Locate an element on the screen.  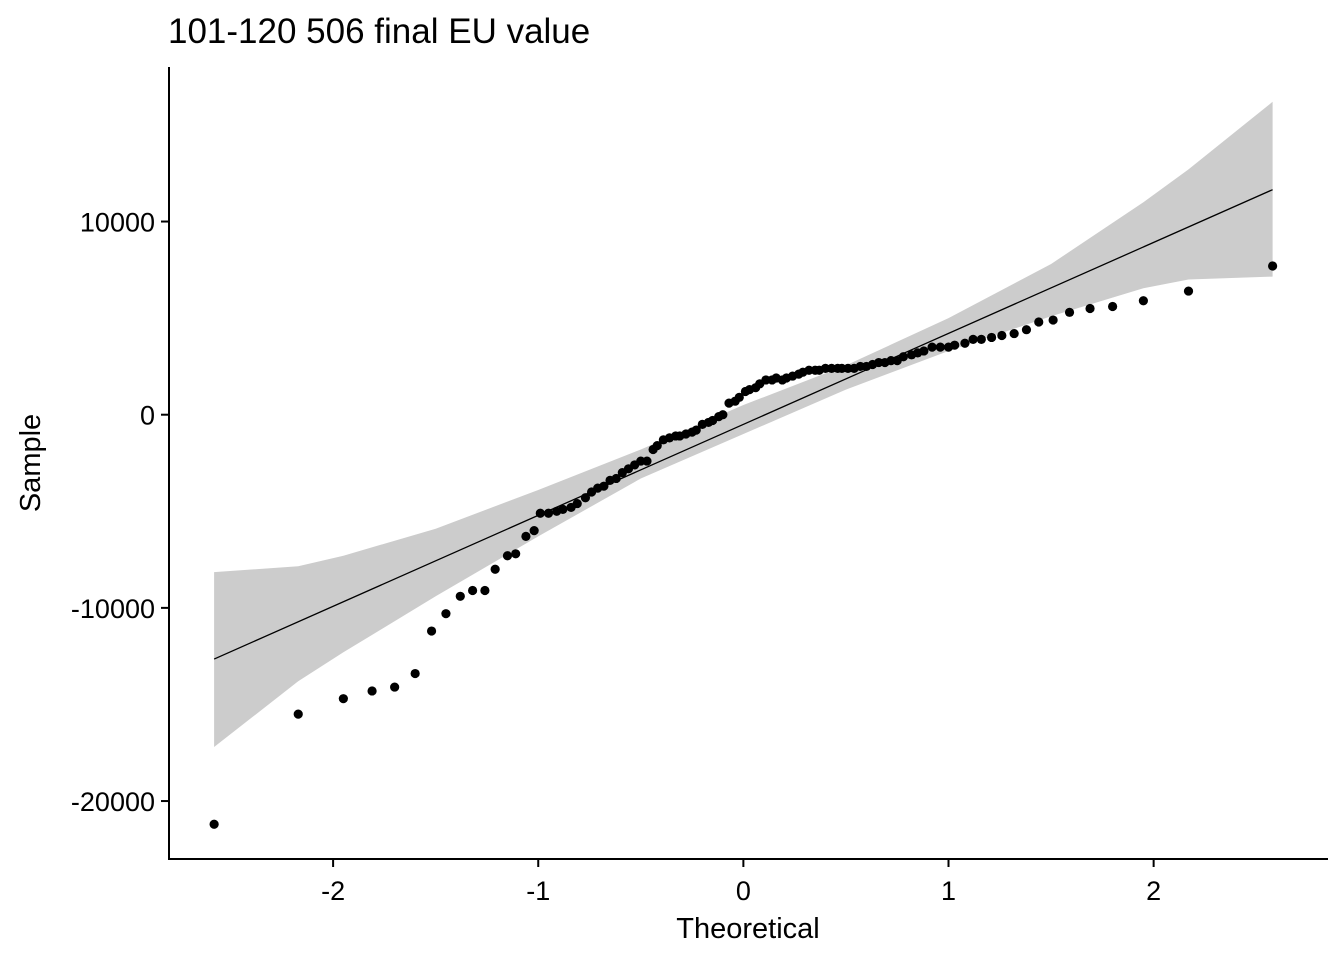
x-axis-ticks: -2 -1 0 1 2 is located at coordinates (741, 882).